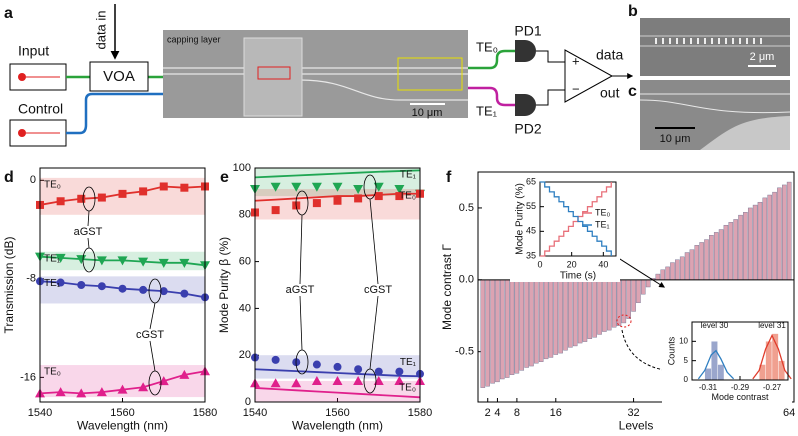  I want to click on x-tick-label: 2, so click(488, 413).